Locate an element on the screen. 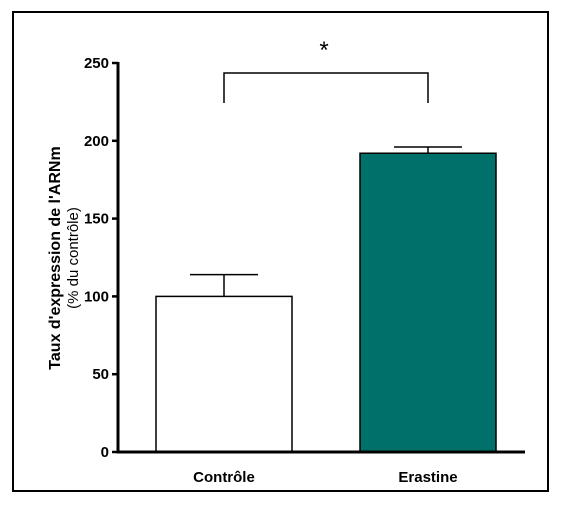 This screenshot has width=565, height=505. x-axis-labels: Contrôle Erastine is located at coordinates (325, 477).